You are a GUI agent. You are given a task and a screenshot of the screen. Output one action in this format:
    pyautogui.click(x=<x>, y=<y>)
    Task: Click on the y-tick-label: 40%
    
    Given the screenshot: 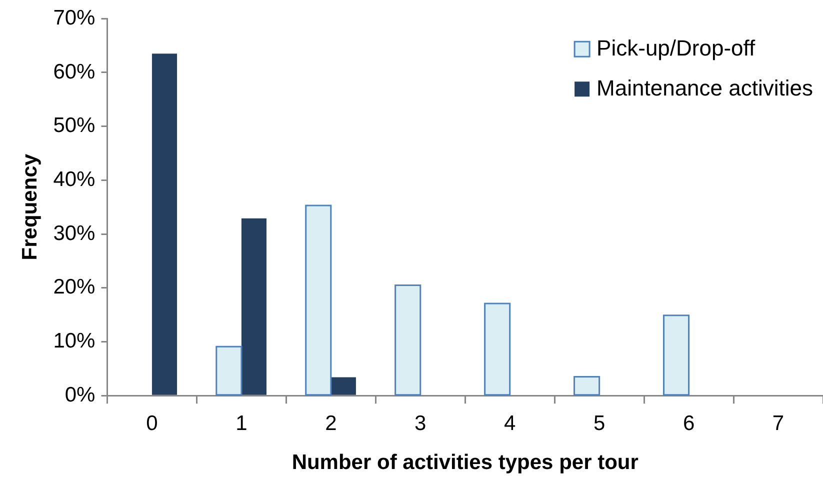 What is the action you would take?
    pyautogui.click(x=74, y=179)
    